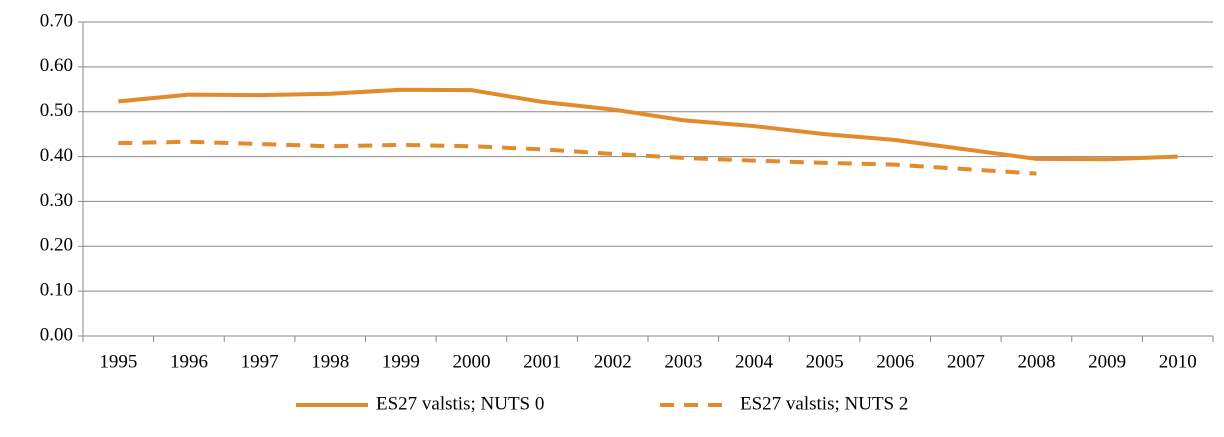  I want to click on y-tick-label: 0.30, so click(56, 200).